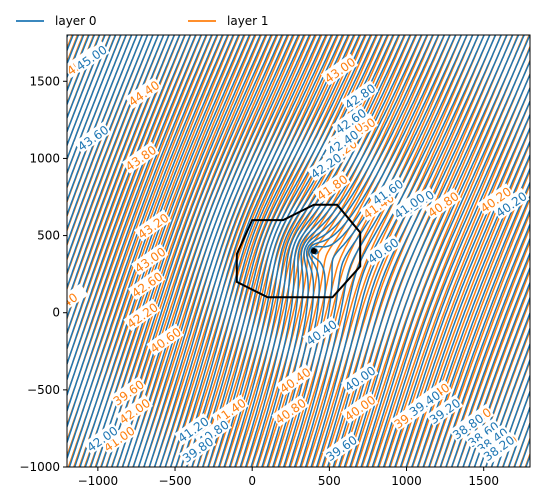 This screenshot has width=541, height=502. I want to click on x-tick-label: 1500, so click(483, 481).